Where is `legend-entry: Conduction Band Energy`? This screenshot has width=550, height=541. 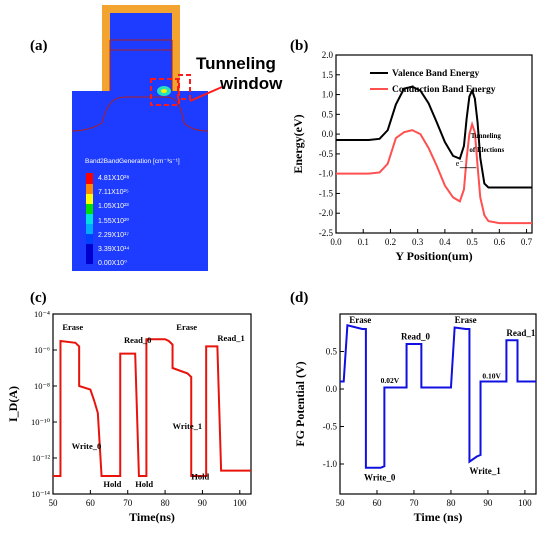
legend-entry: Conduction Band Energy is located at coordinates (444, 90).